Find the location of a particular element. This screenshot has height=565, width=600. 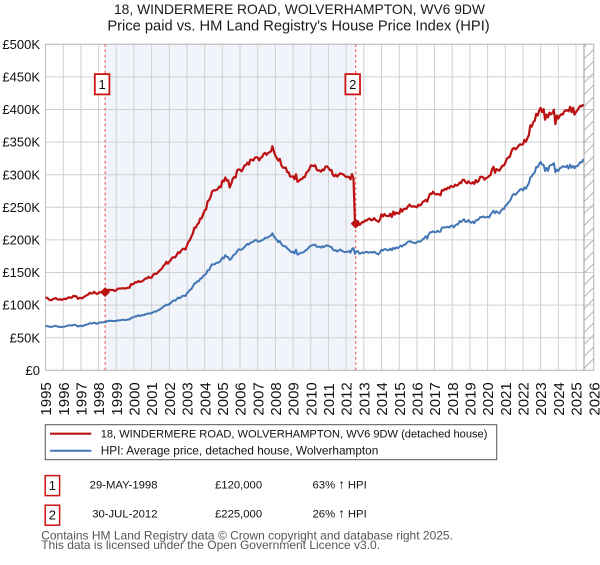

svg-text: £450K is located at coordinates (21, 77).